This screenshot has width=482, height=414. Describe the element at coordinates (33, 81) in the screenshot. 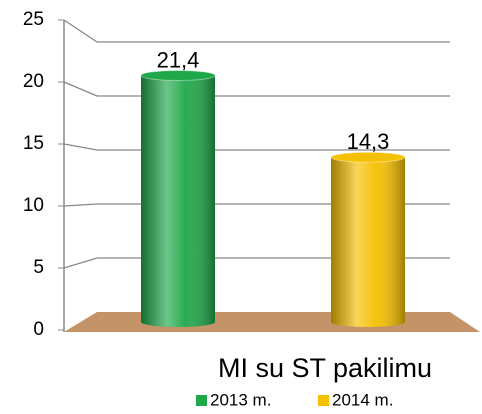

I see `y-tick-label: 20` at that location.